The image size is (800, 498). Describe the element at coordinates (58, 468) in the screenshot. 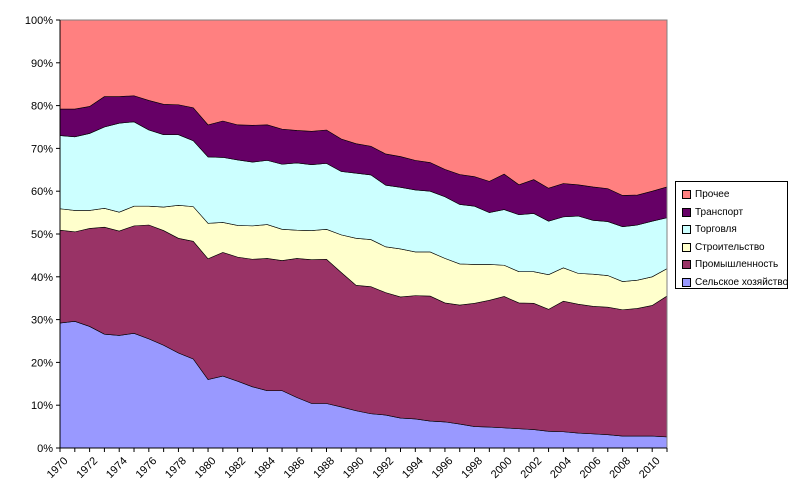

I see `x-tick-label: 1970` at that location.